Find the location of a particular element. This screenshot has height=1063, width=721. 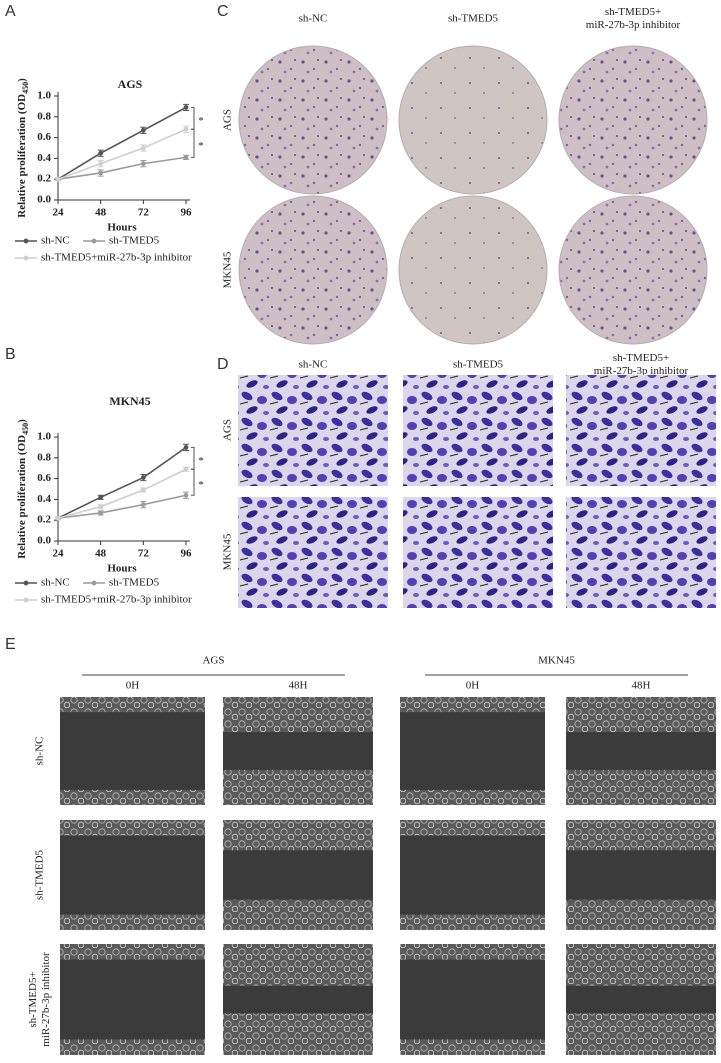

y-tick-label: 0.6 is located at coordinates (44, 137).